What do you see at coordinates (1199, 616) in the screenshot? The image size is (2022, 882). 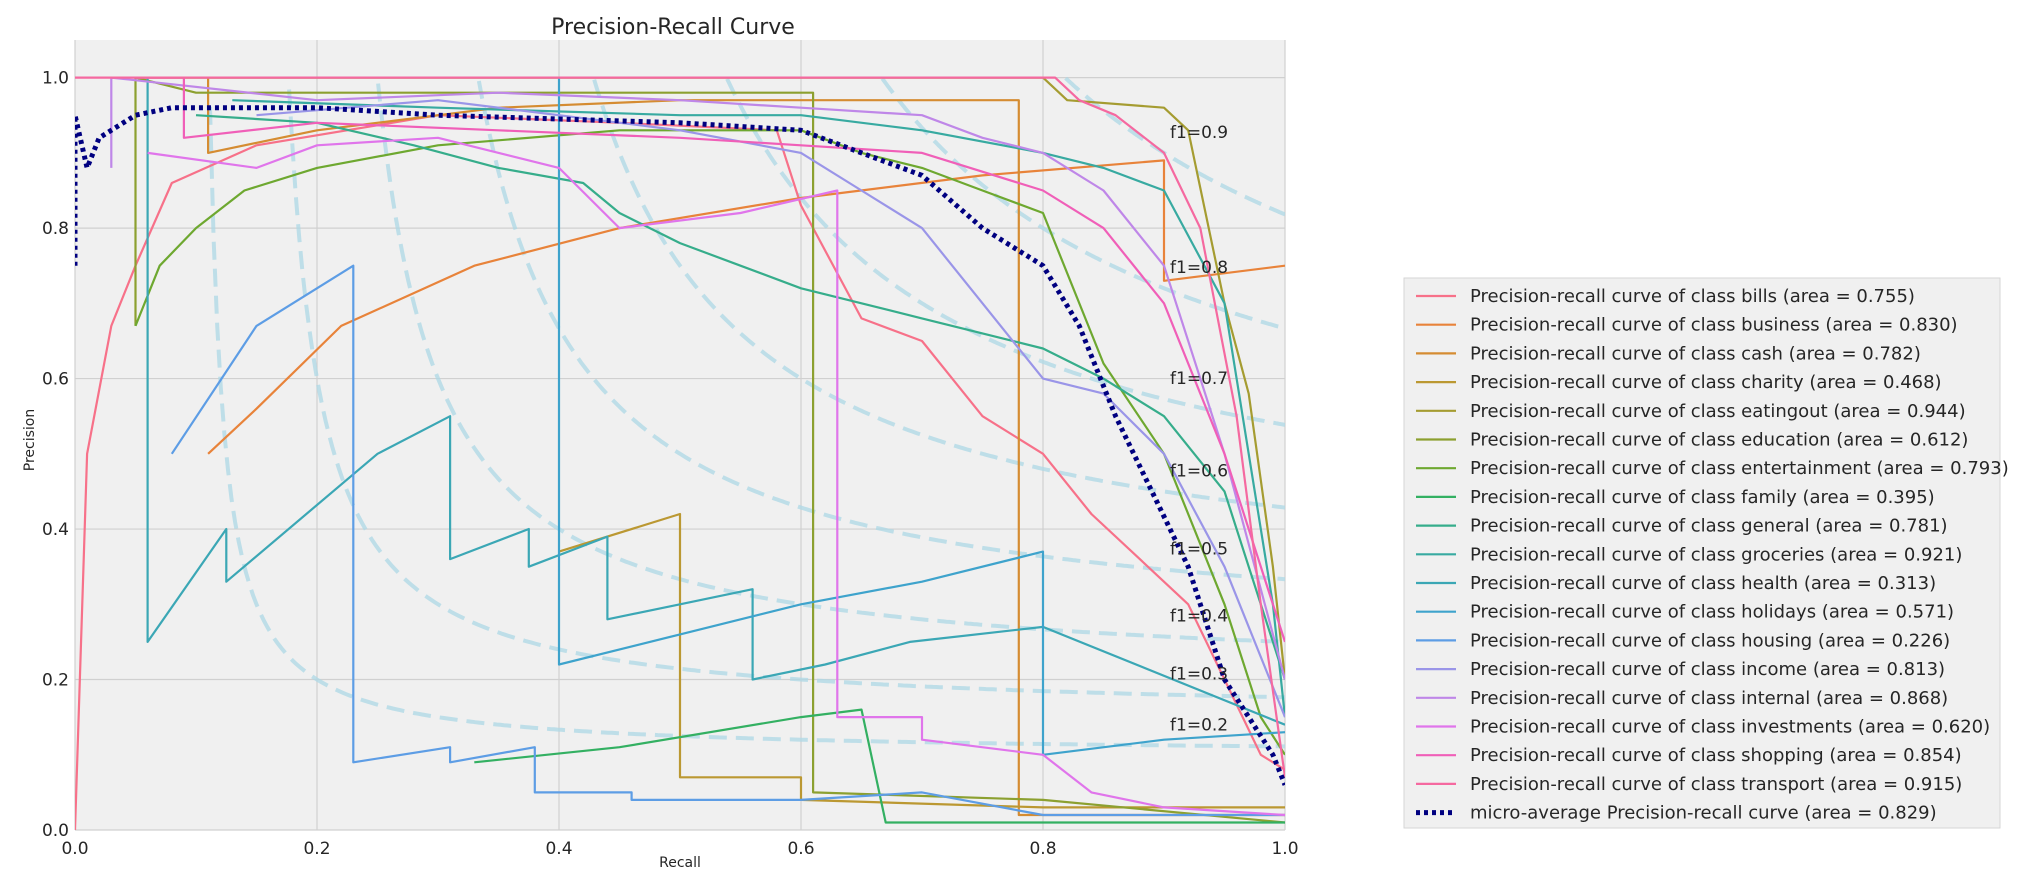 I see `iso-f1-label: f1=0.4` at bounding box center [1199, 616].